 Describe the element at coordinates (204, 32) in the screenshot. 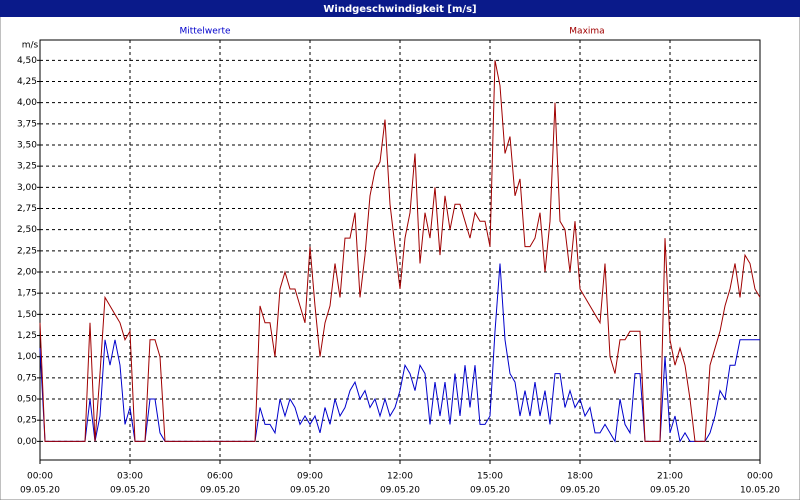

I see `legend-entry: Mittelwerte` at that location.